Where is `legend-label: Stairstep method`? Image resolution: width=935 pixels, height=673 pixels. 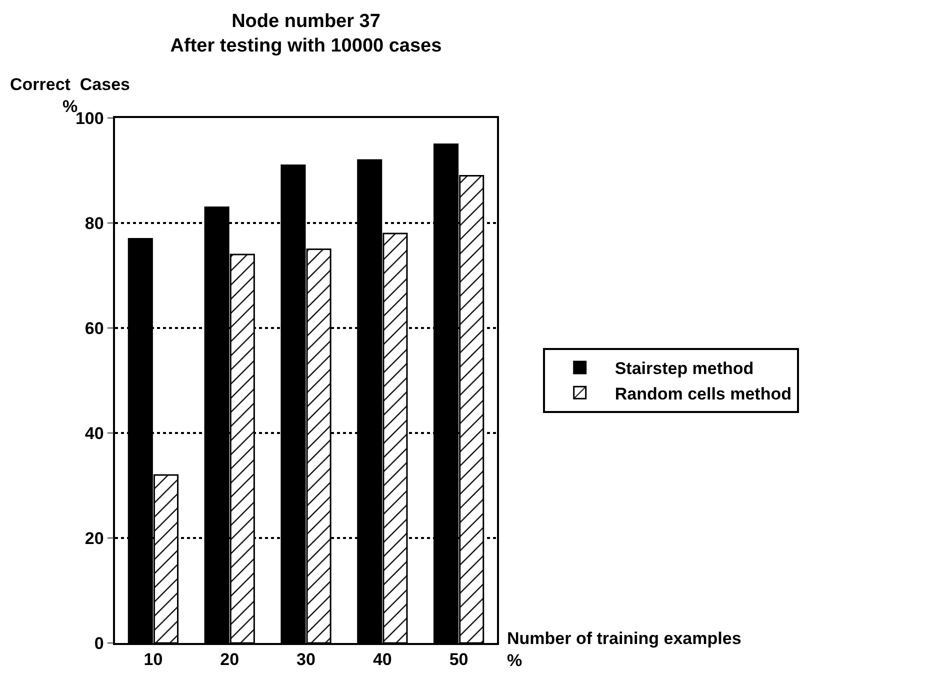 legend-label: Stairstep method is located at coordinates (684, 368).